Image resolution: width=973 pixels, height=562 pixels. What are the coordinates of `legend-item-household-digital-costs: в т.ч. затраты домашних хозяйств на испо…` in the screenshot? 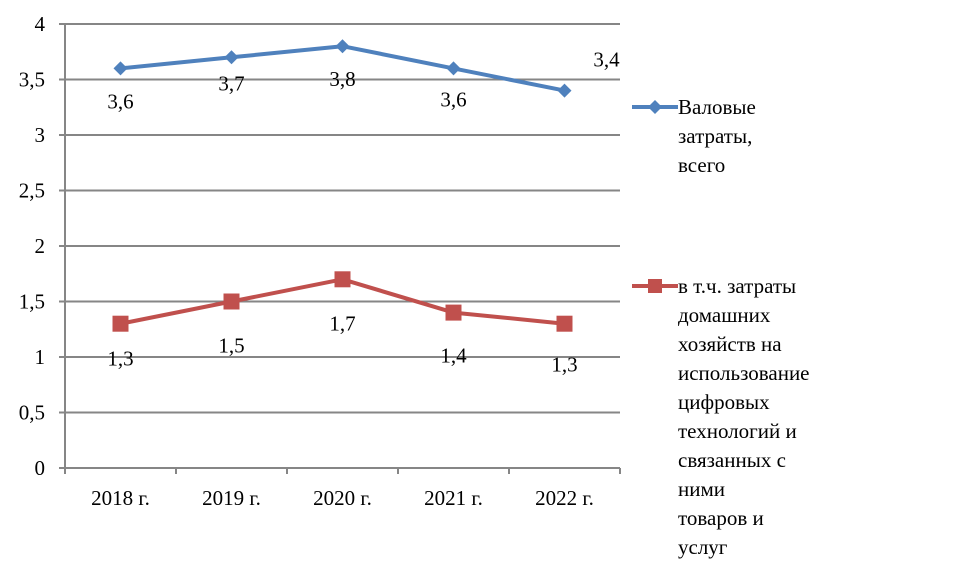 It's located at (721, 417).